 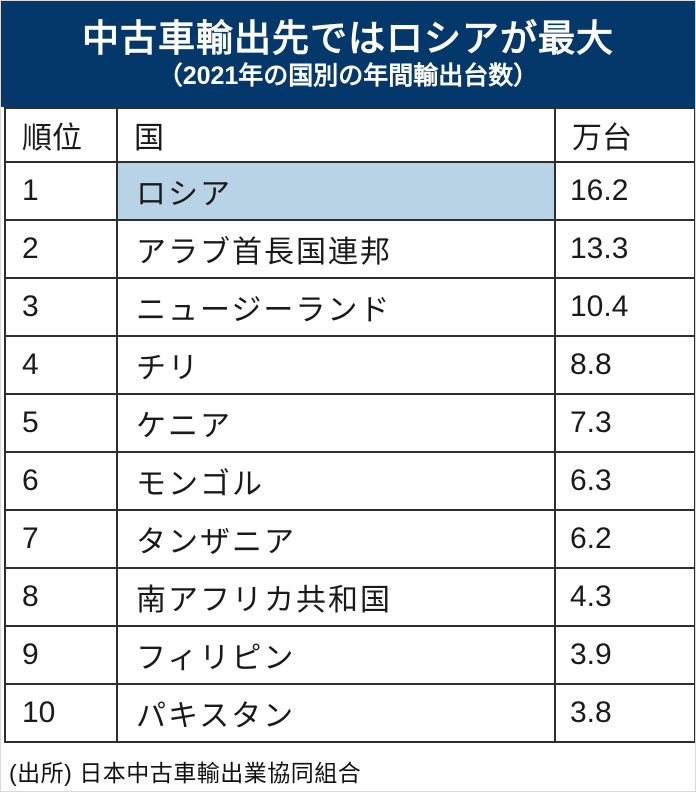 What do you see at coordinates (61, 539) in the screenshot?
I see `rank-cell: 7` at bounding box center [61, 539].